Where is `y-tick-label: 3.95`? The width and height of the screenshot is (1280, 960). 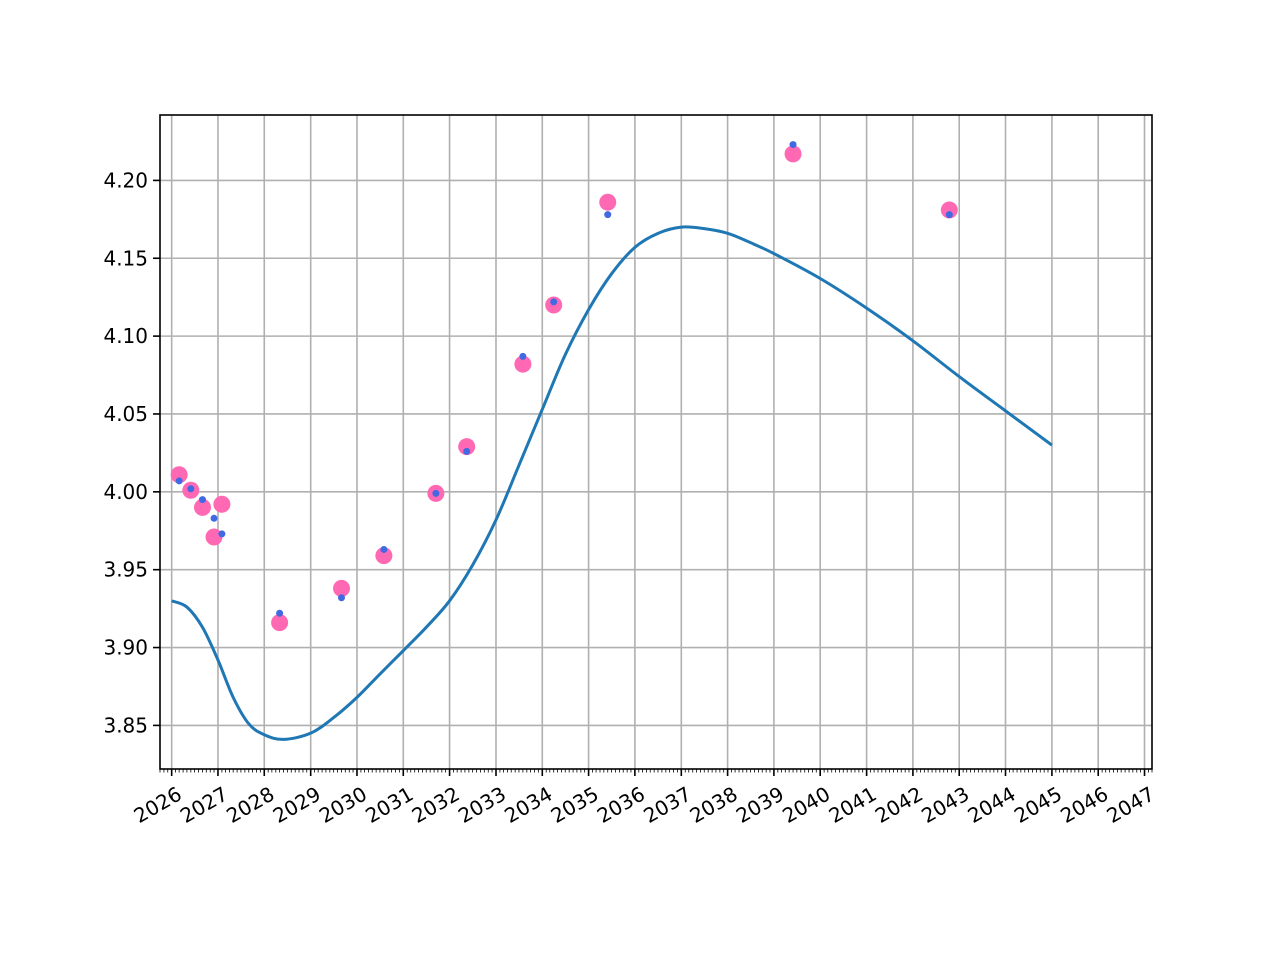 y-tick-label: 3.95 is located at coordinates (125, 570).